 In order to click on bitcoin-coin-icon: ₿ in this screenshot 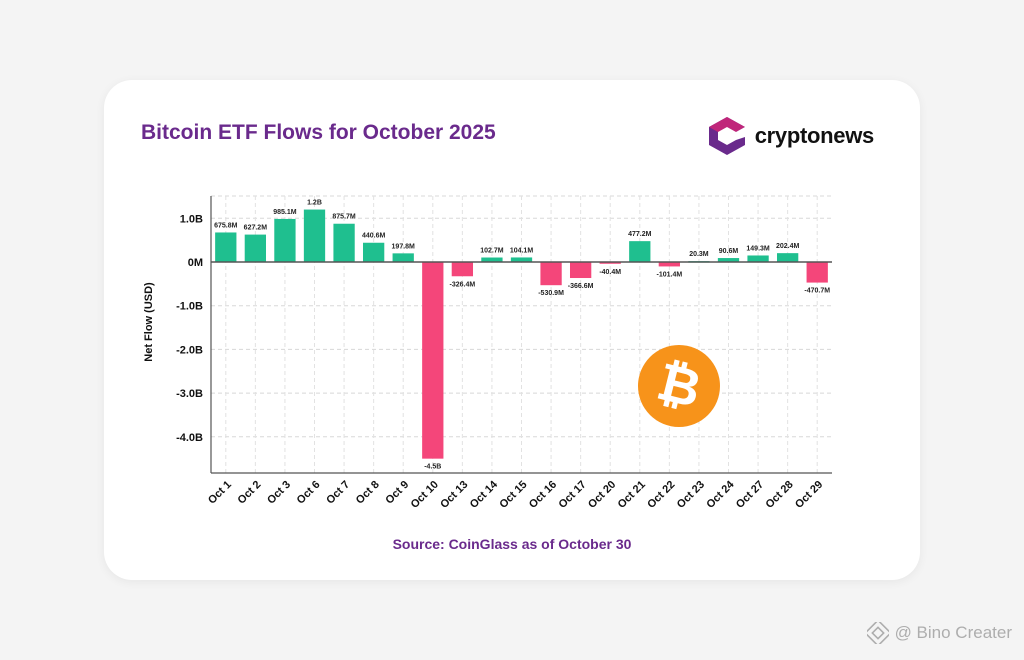, I will do `click(679, 386)`.